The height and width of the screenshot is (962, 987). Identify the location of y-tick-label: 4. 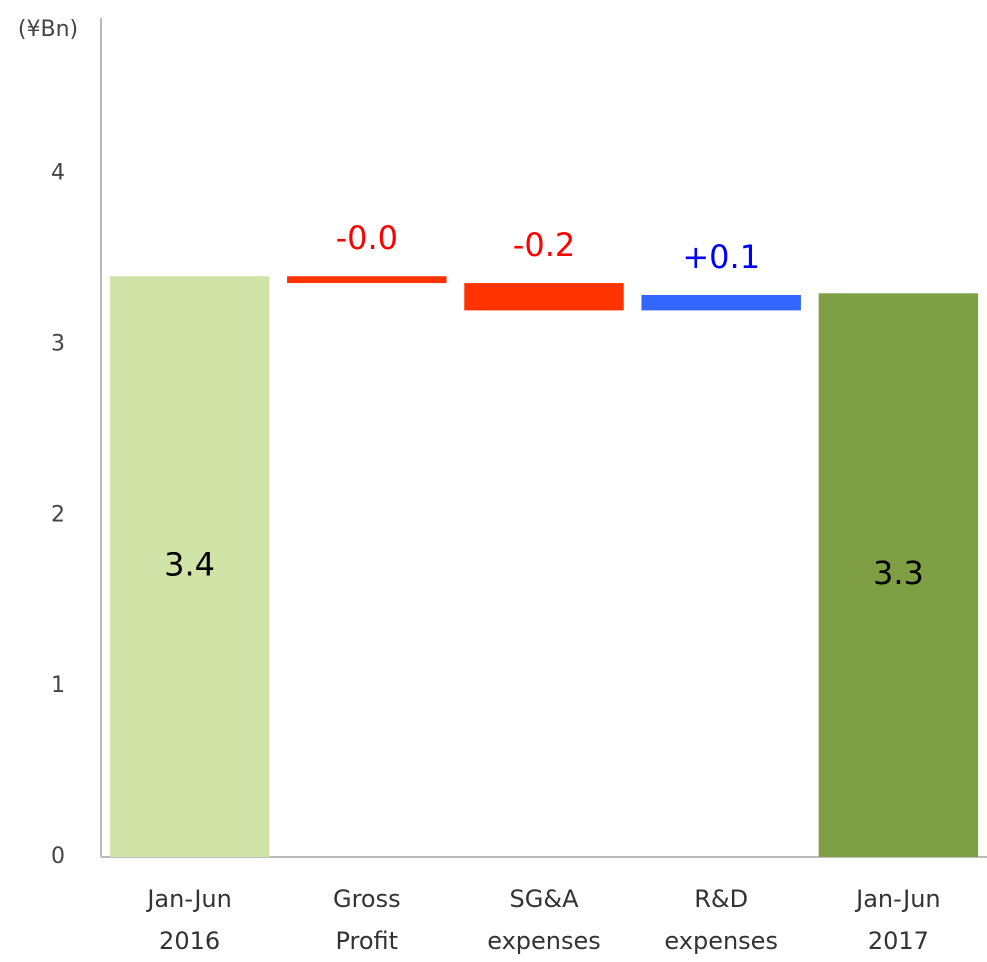
(58, 173).